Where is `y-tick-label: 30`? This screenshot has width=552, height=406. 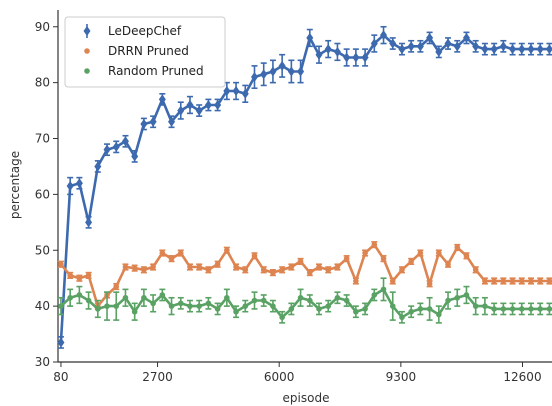
y-tick-label: 30 is located at coordinates (42, 362).